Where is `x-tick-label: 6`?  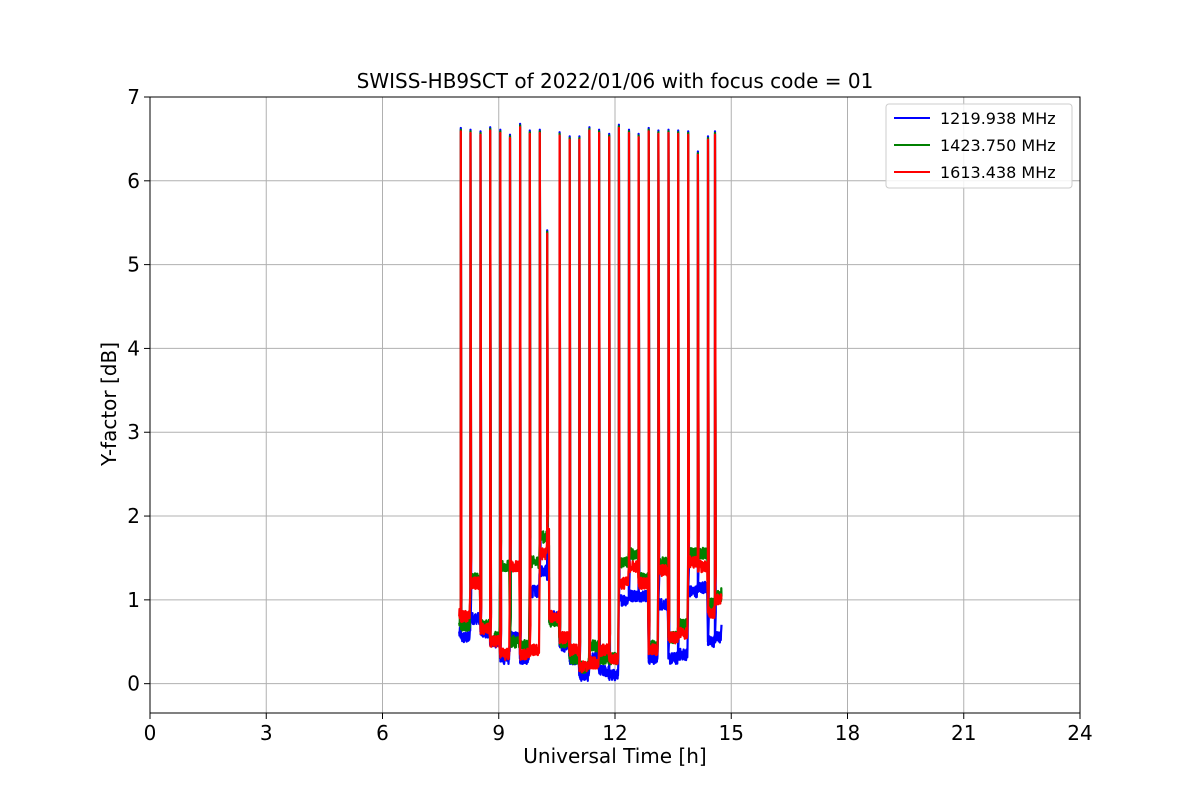 x-tick-label: 6 is located at coordinates (382, 733).